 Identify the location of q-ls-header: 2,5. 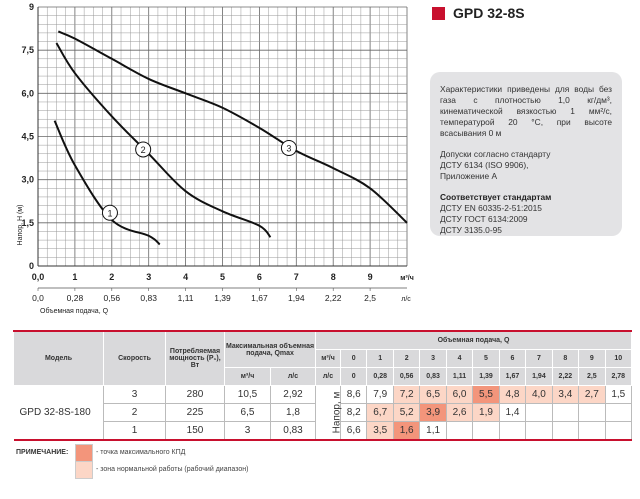
(592, 376).